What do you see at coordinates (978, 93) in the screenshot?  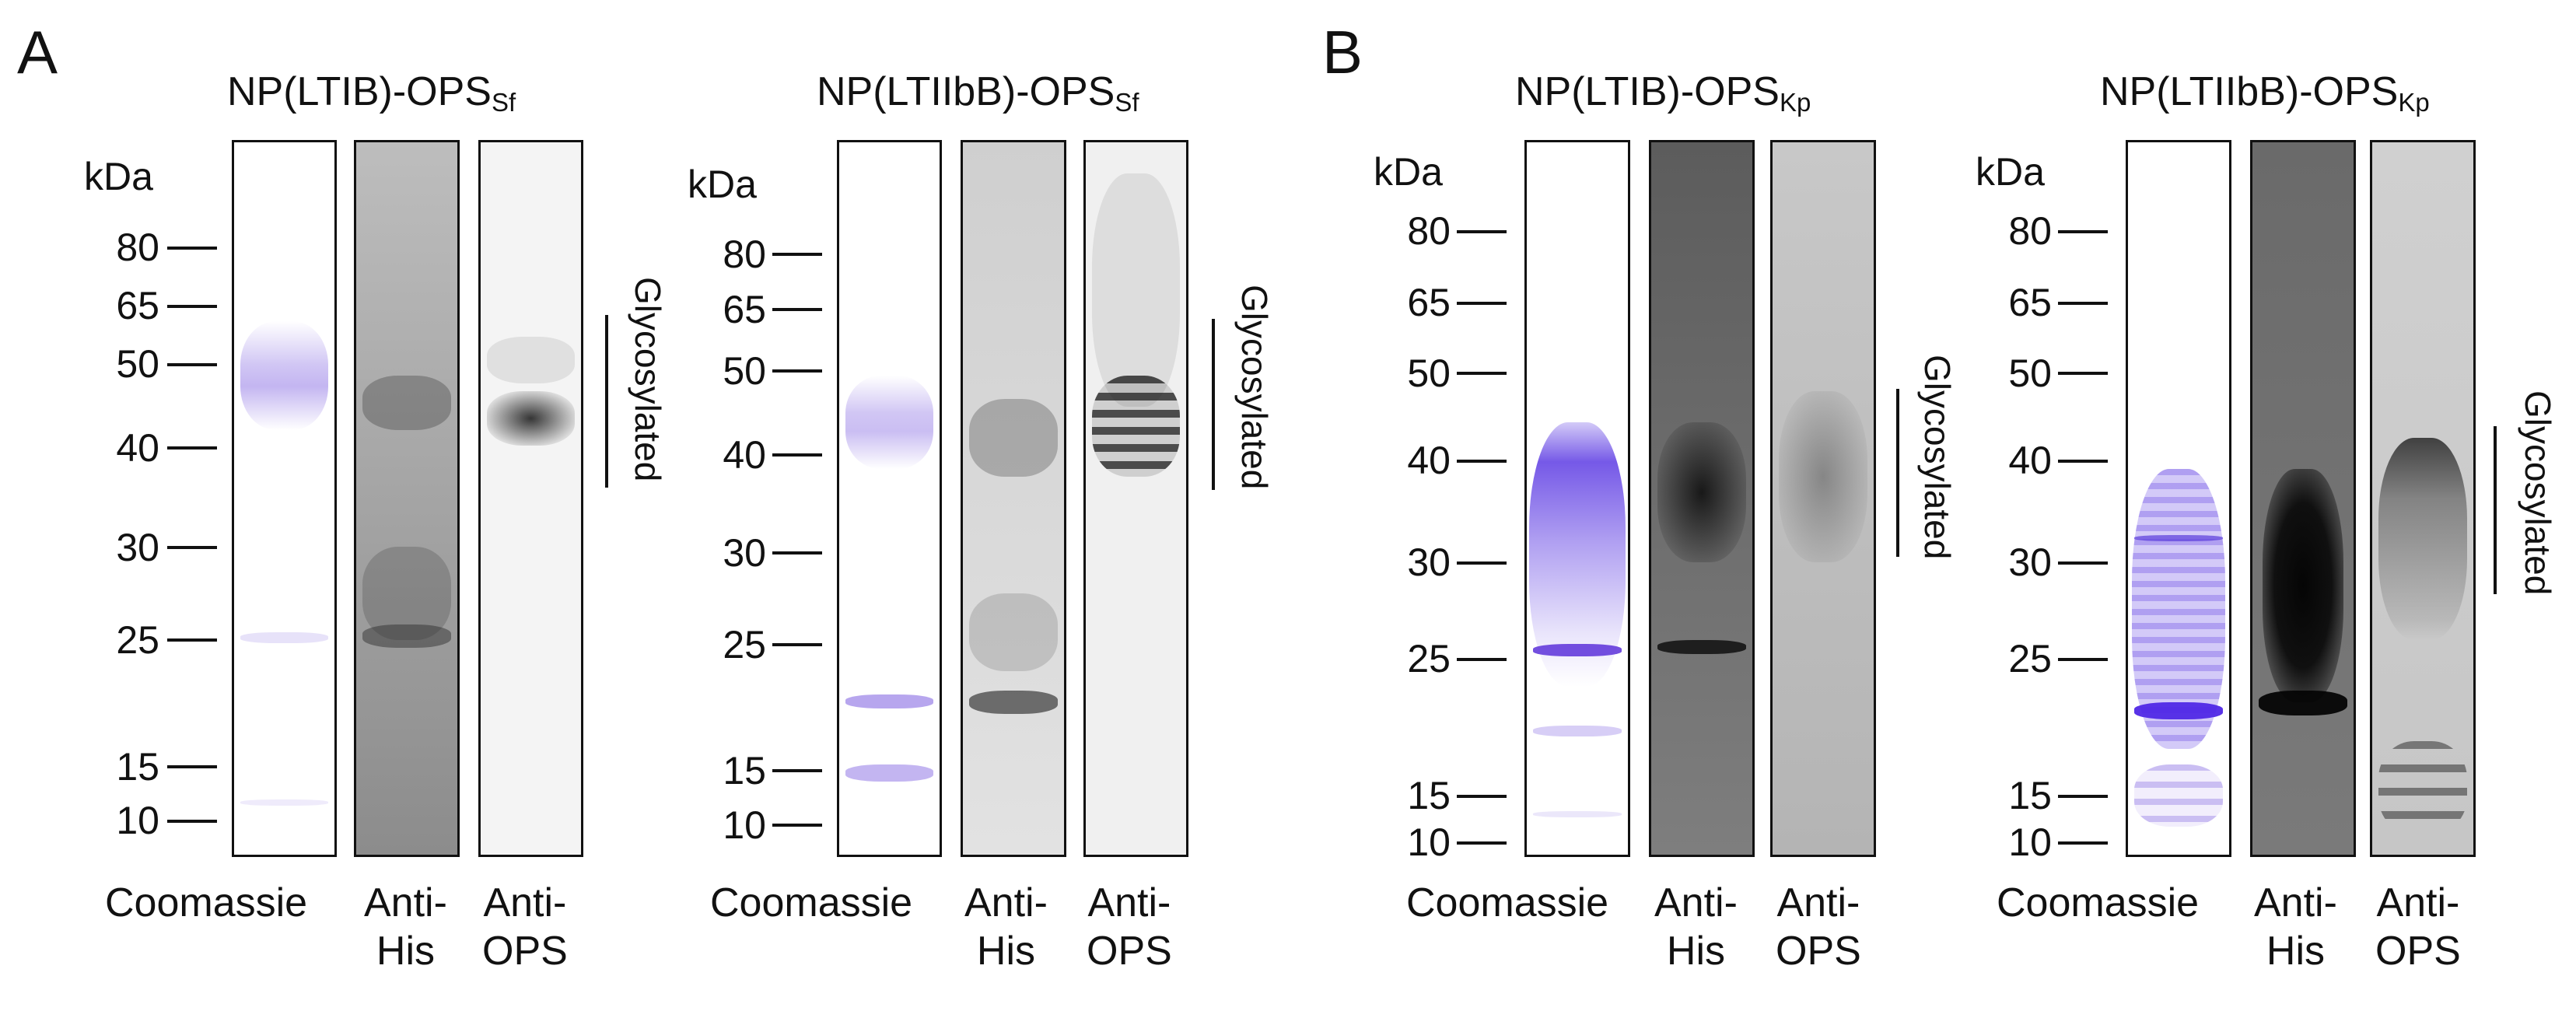 I see `gel-title: NP(LTIIbB)-OPSSf` at bounding box center [978, 93].